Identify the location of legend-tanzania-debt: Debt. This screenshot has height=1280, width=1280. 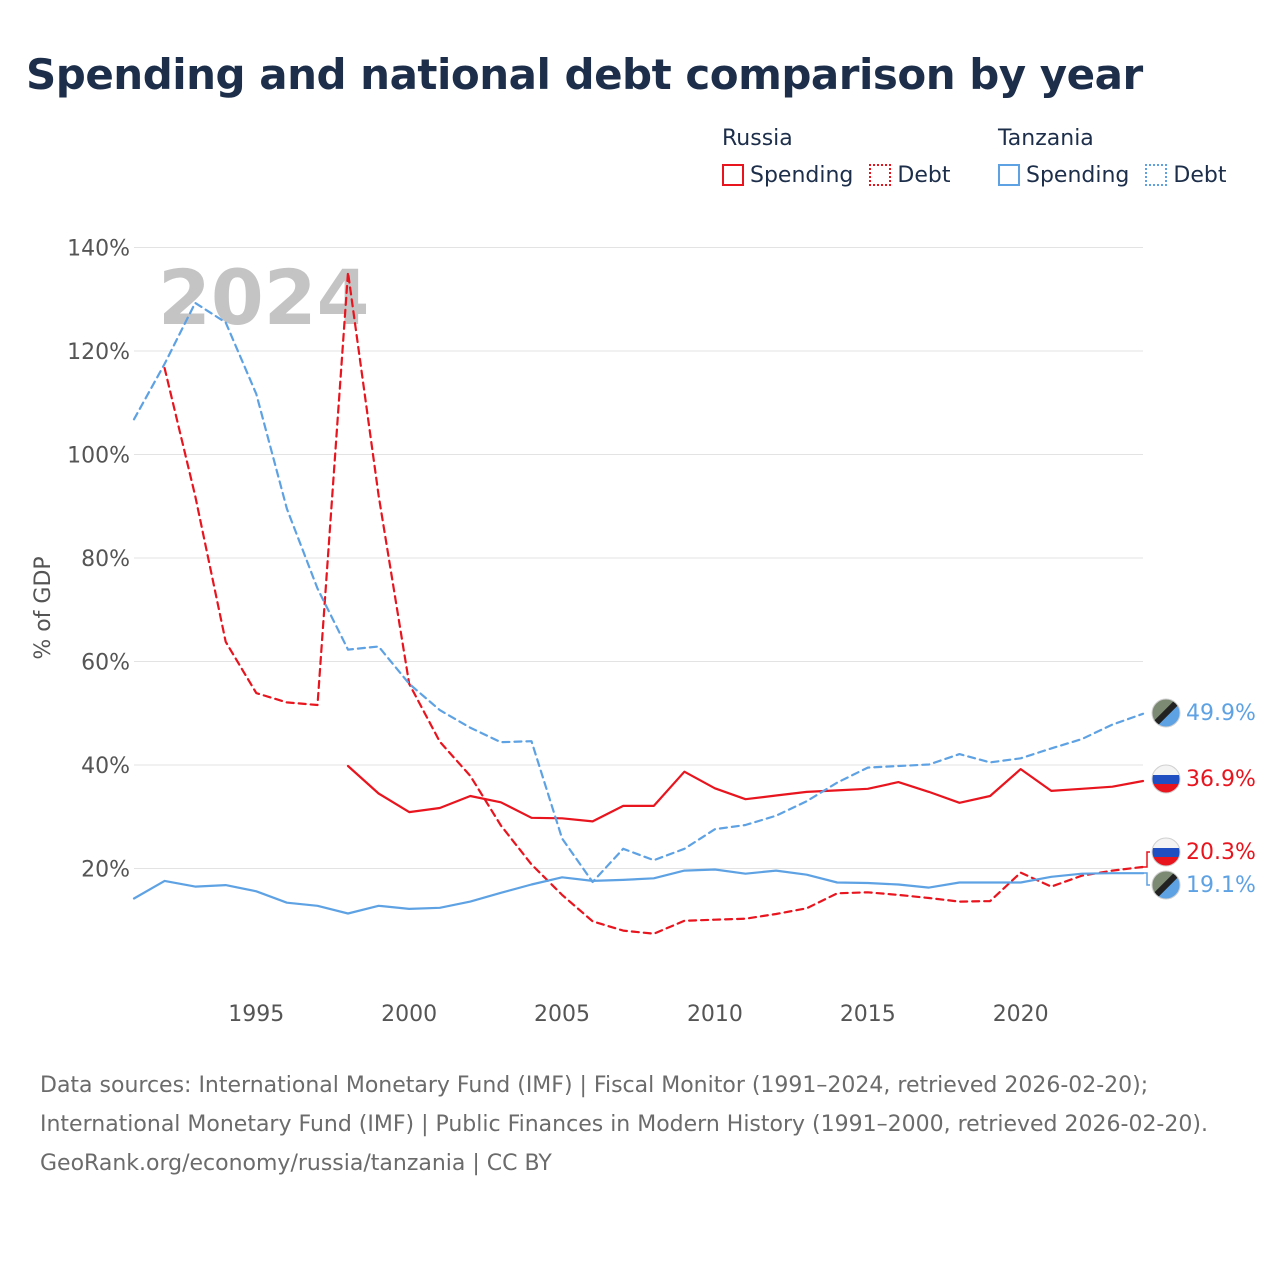
(1185, 175).